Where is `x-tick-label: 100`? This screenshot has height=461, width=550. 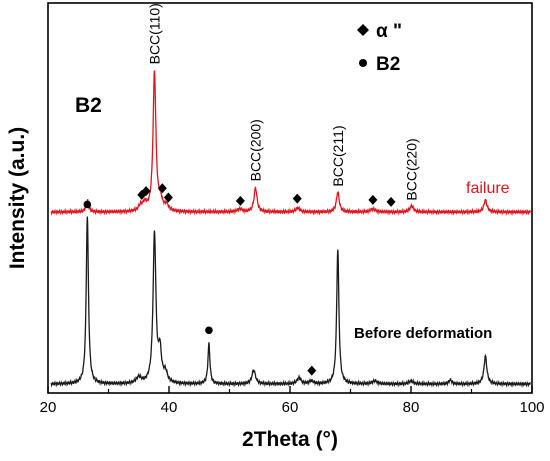
x-tick-label: 100 is located at coordinates (531, 407).